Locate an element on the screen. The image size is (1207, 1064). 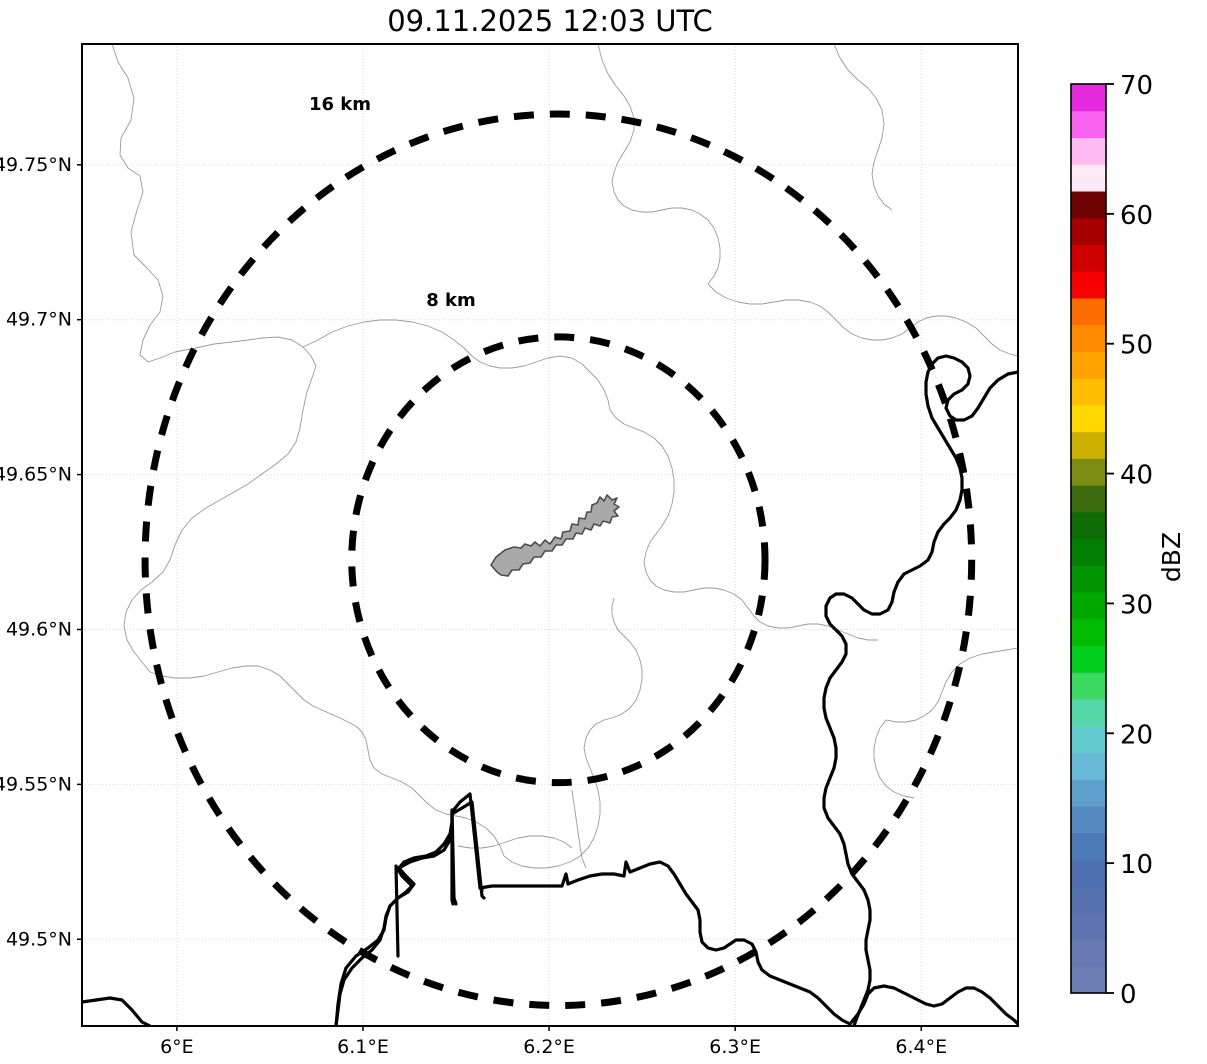
colorbar-tick-label: 60 is located at coordinates (1136, 216).